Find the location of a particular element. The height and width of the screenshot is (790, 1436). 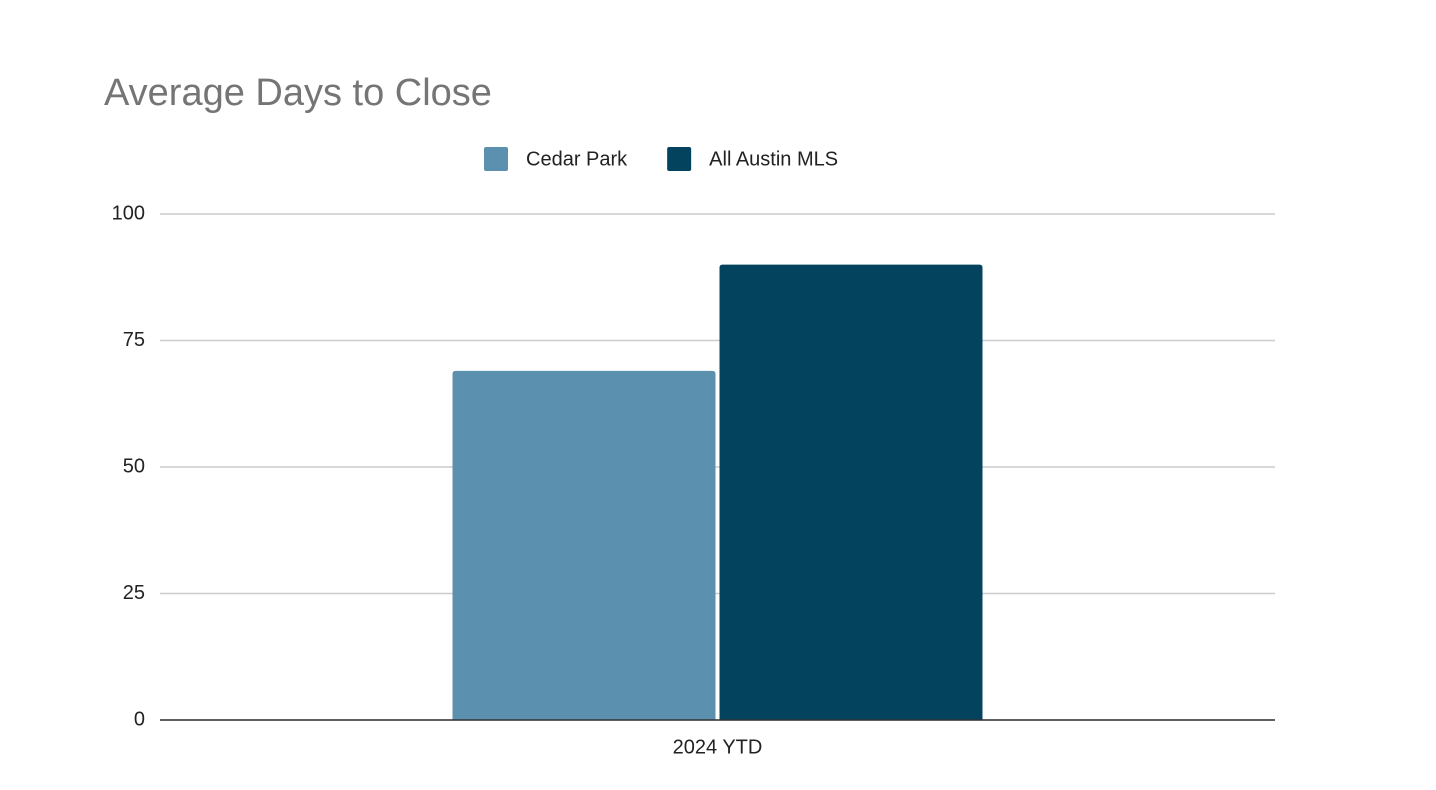

chart-title: Average Days to Close is located at coordinates (298, 93).